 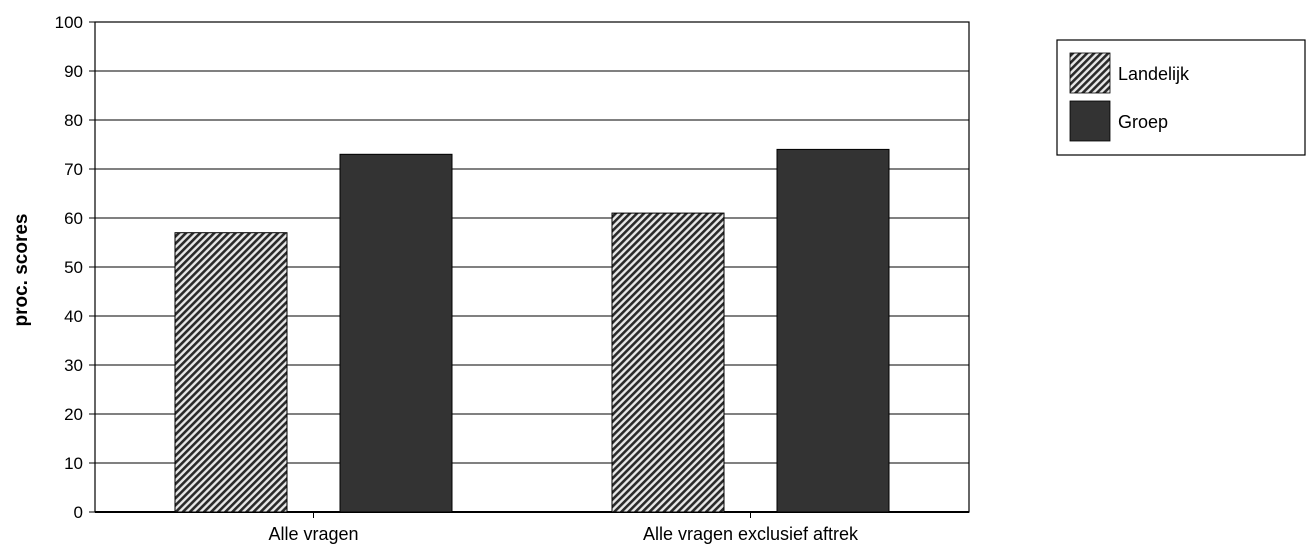 What do you see at coordinates (1090, 73) in the screenshot?
I see `legend-swatch-landelijk` at bounding box center [1090, 73].